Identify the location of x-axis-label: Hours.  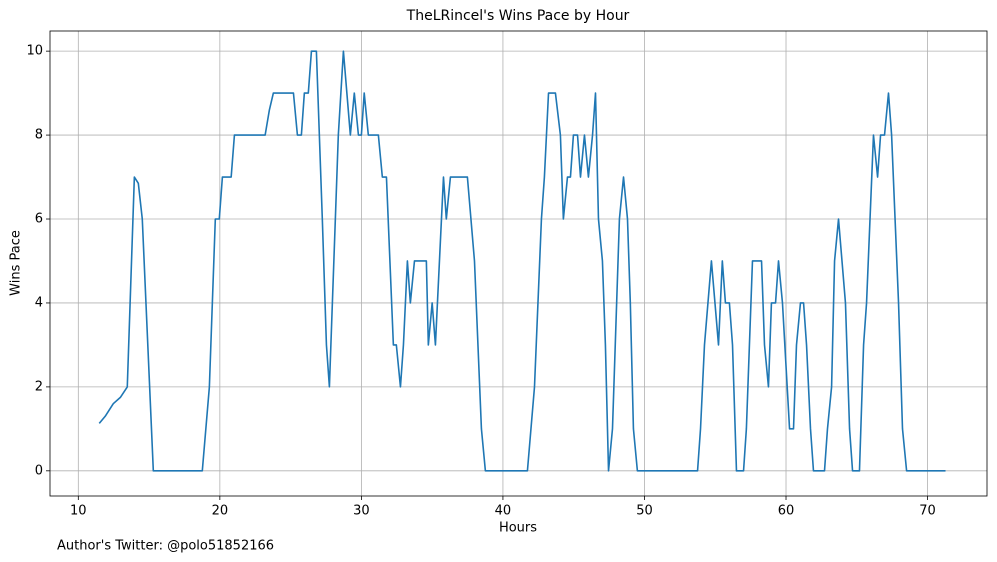
(518, 528).